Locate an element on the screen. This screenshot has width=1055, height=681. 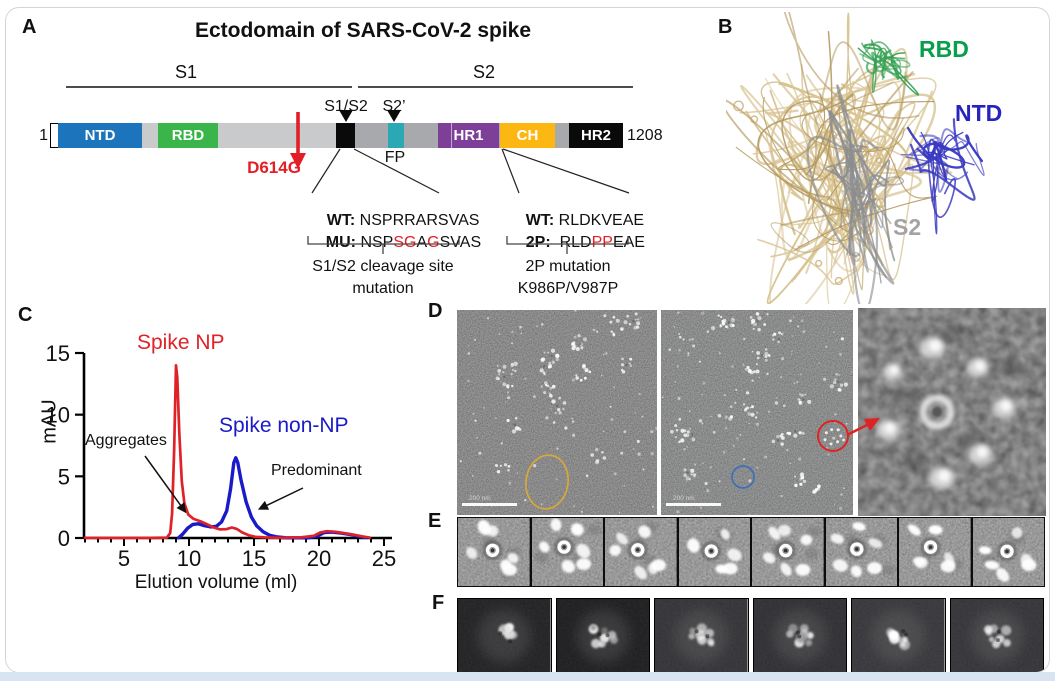
leader-line-2p-right is located at coordinates (566, 171).